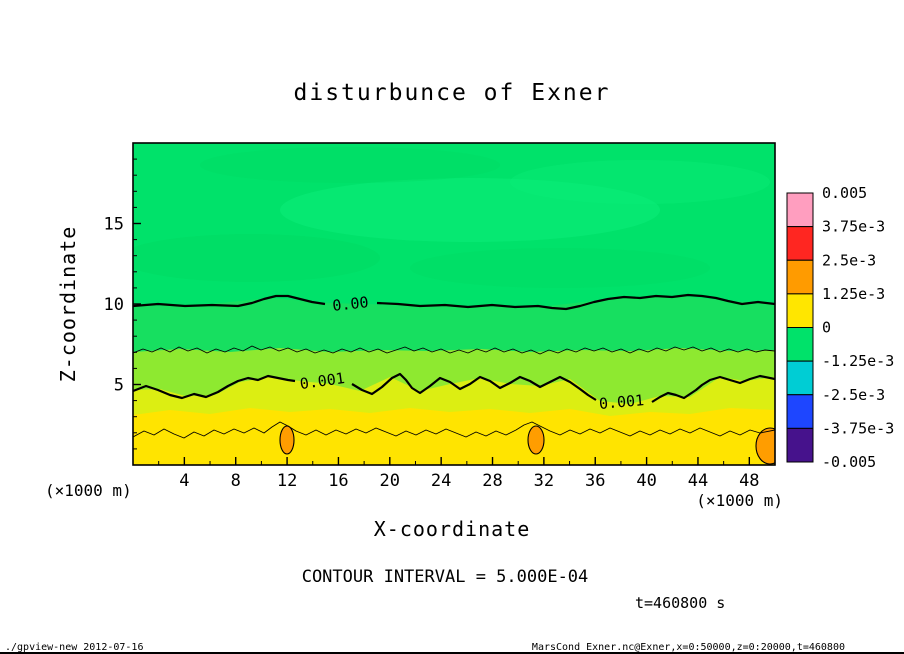 This screenshot has width=904, height=654. What do you see at coordinates (858, 361) in the screenshot?
I see `colorbar-label: -1.25e-3` at bounding box center [858, 361].